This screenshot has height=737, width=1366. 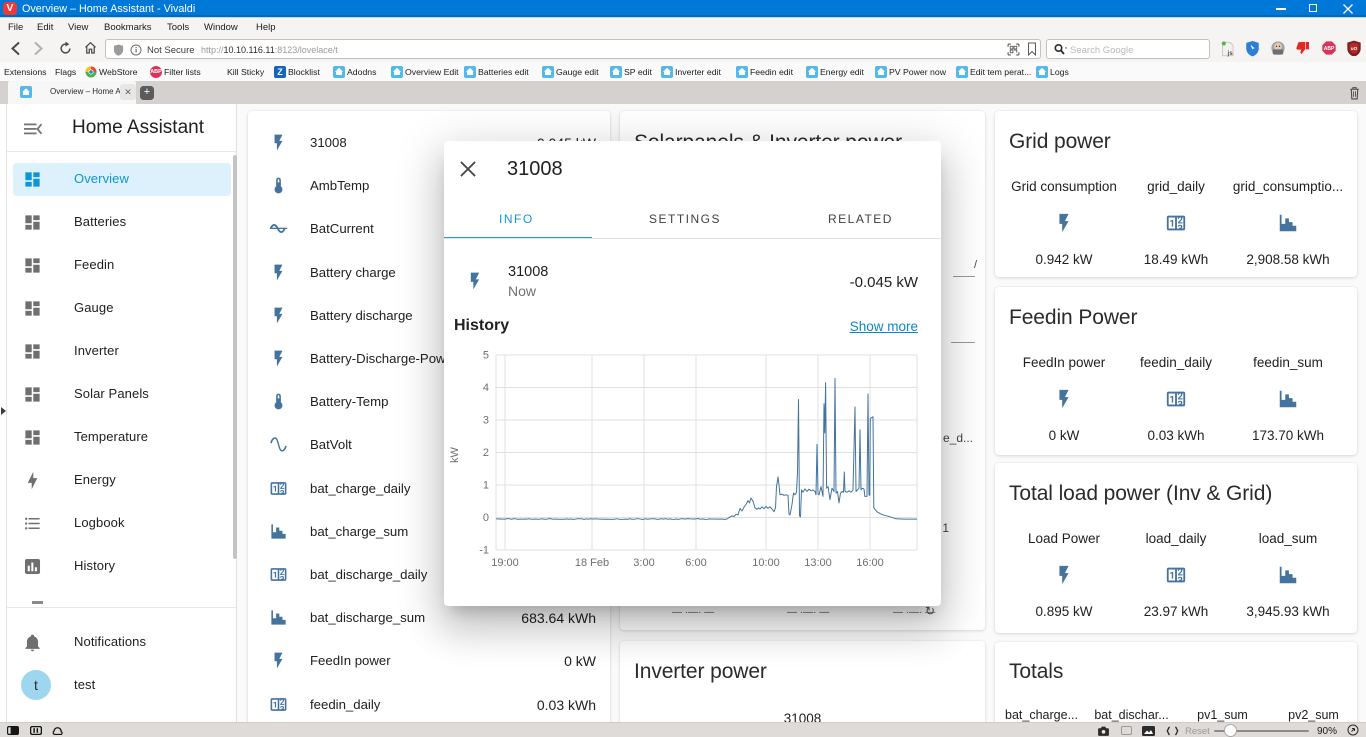 I want to click on svg-text: 3:00, so click(x=643, y=563).